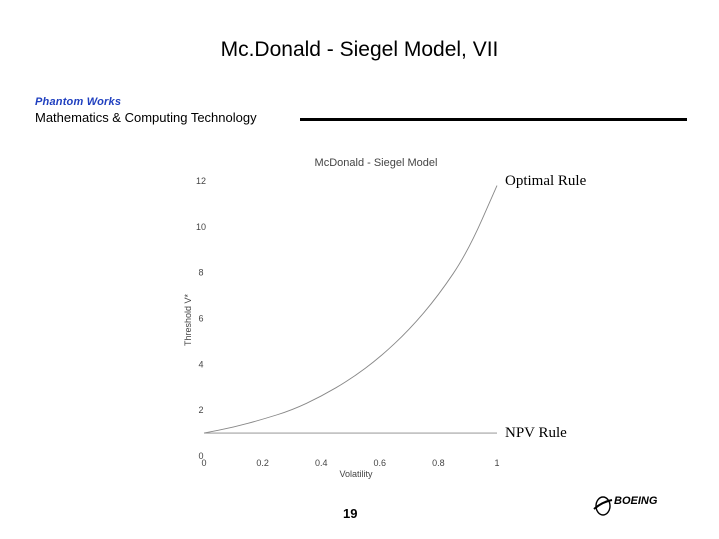 Image resolution: width=719 pixels, height=539 pixels. I want to click on header-divider, so click(493, 119).